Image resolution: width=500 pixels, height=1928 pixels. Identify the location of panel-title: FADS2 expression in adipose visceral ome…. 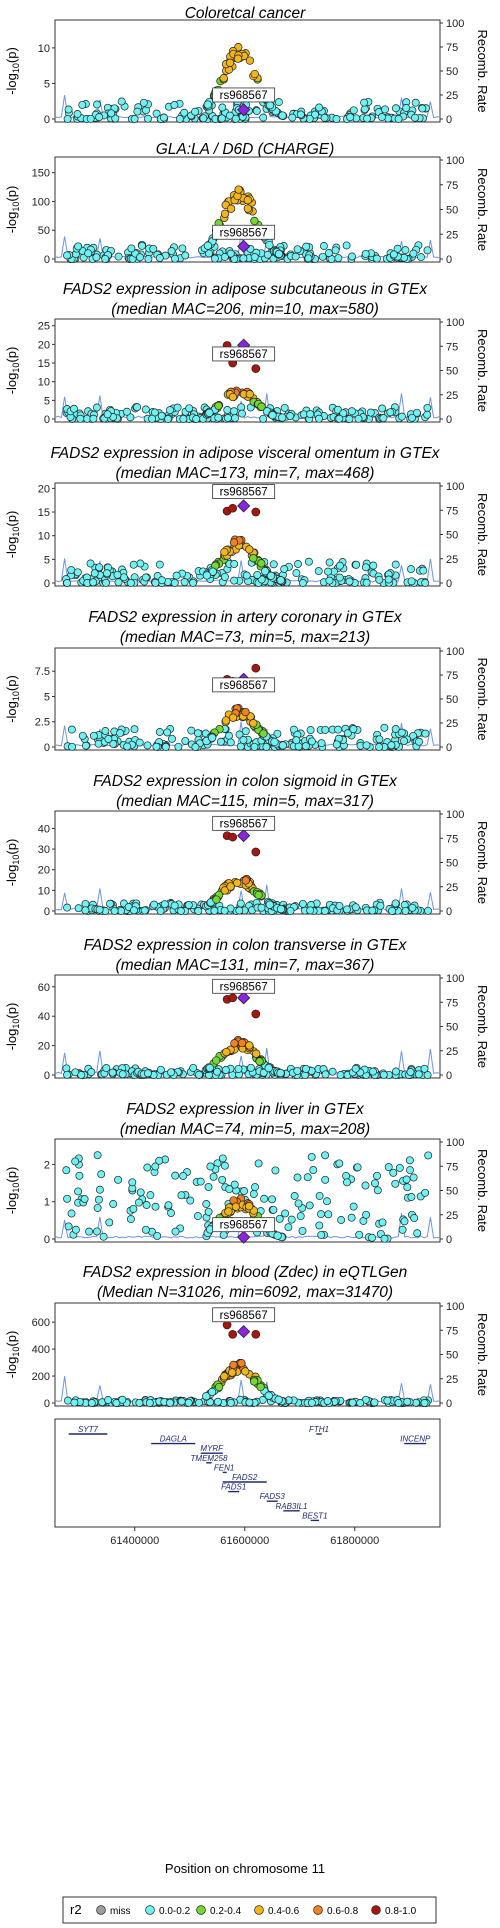
(245, 453).